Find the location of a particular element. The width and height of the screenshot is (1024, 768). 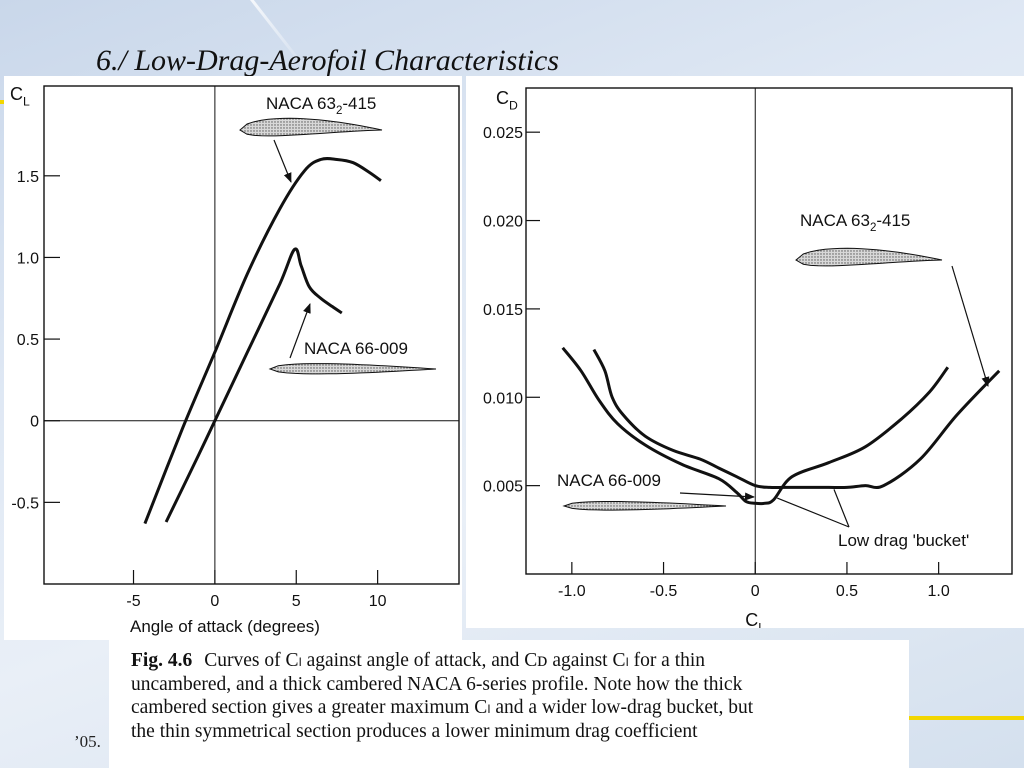

x-tick-label: 1.0 is located at coordinates (939, 591).